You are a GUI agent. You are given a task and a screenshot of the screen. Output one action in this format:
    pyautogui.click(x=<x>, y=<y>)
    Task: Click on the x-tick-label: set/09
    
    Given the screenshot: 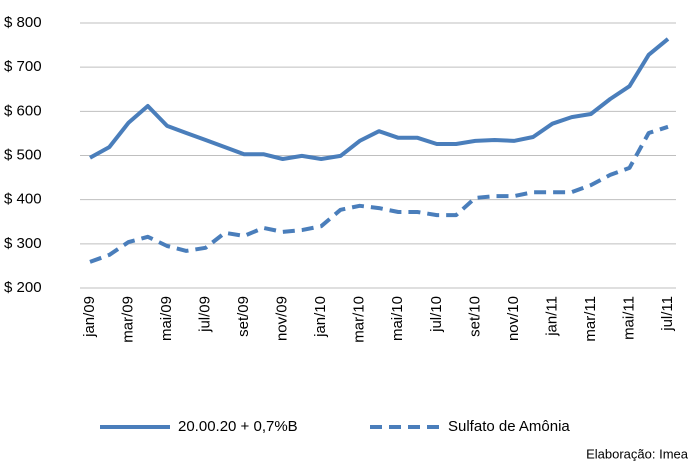 What is the action you would take?
    pyautogui.click(x=243, y=316)
    